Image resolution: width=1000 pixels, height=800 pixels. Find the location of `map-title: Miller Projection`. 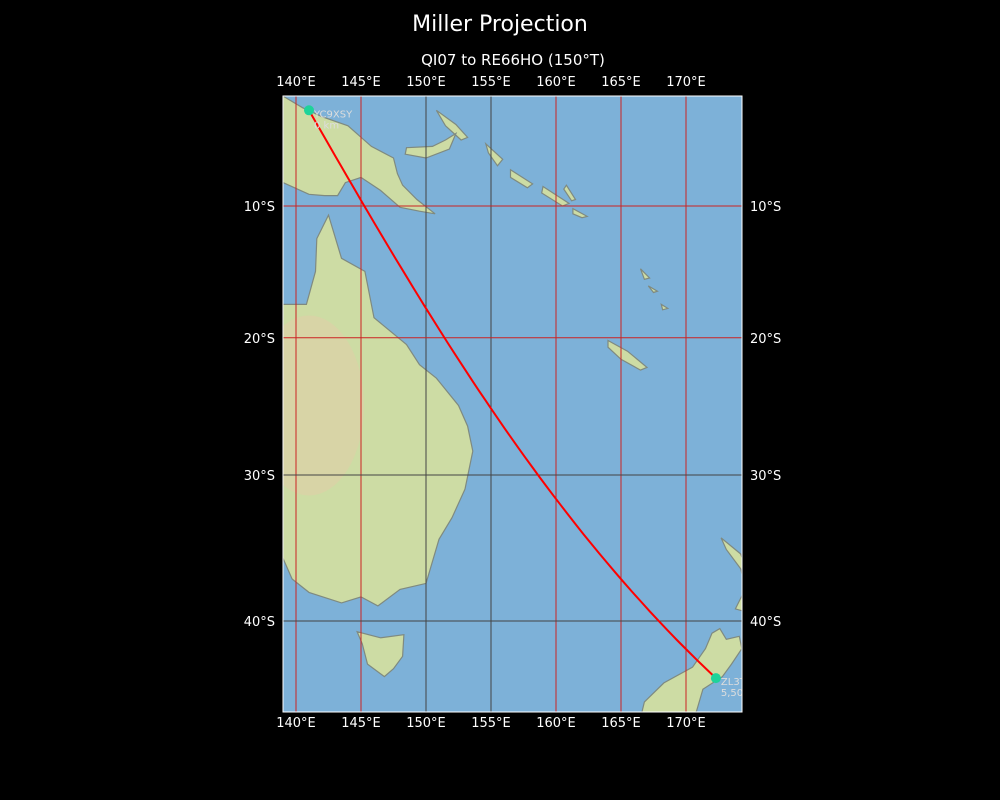

map-title: Miller Projection is located at coordinates (500, 24).